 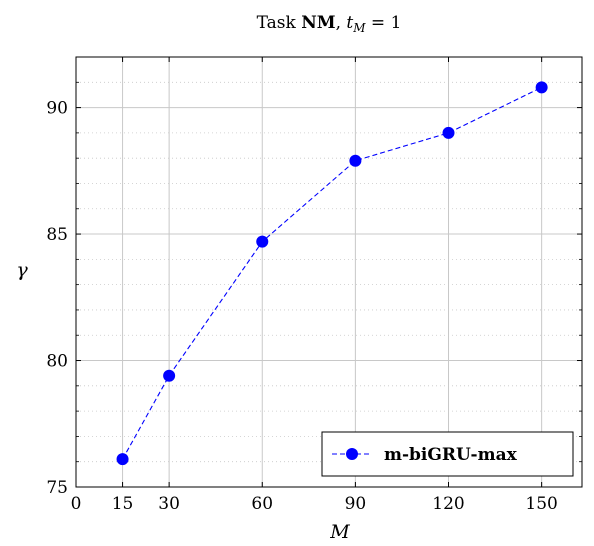 I want to click on title-prefix: Task, so click(x=279, y=23).